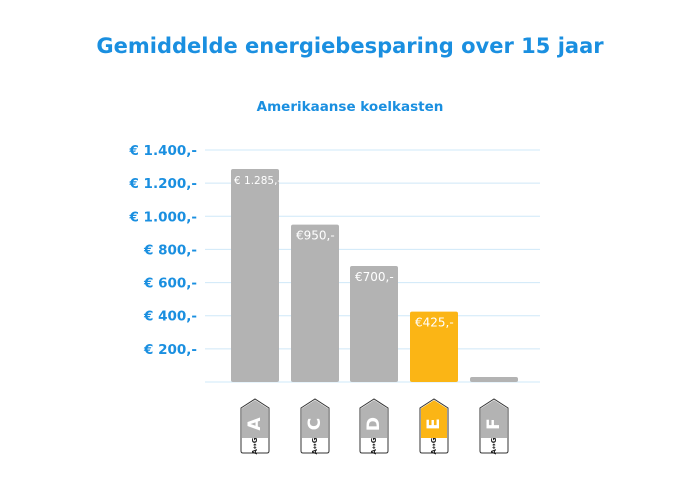 This screenshot has height=485, width=700. What do you see at coordinates (315, 303) in the screenshot?
I see `bar-C` at bounding box center [315, 303].